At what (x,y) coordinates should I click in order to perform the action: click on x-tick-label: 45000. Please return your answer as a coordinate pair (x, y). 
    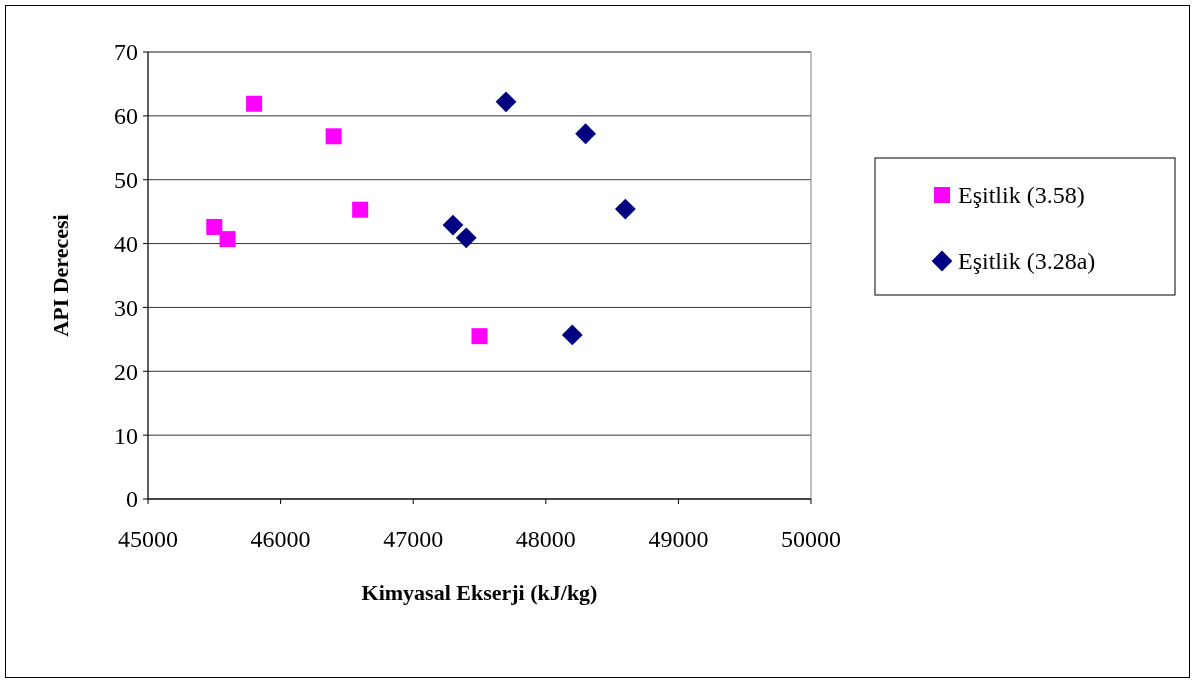
    Looking at the image, I should click on (148, 539).